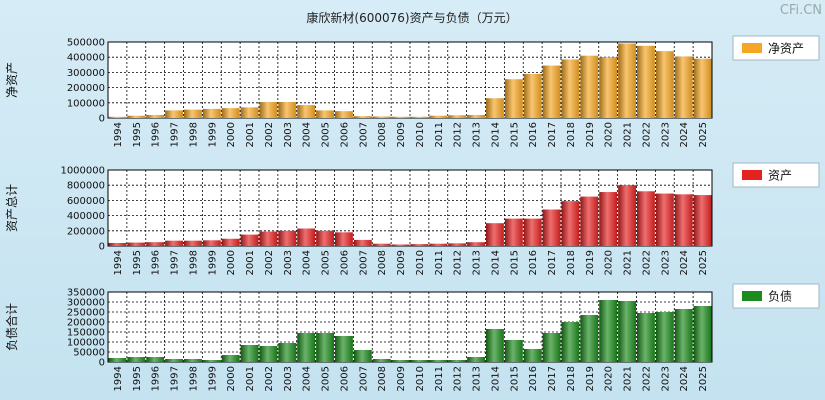  Describe the element at coordinates (307, 262) in the screenshot. I see `x-tick-label: 2004` at that location.